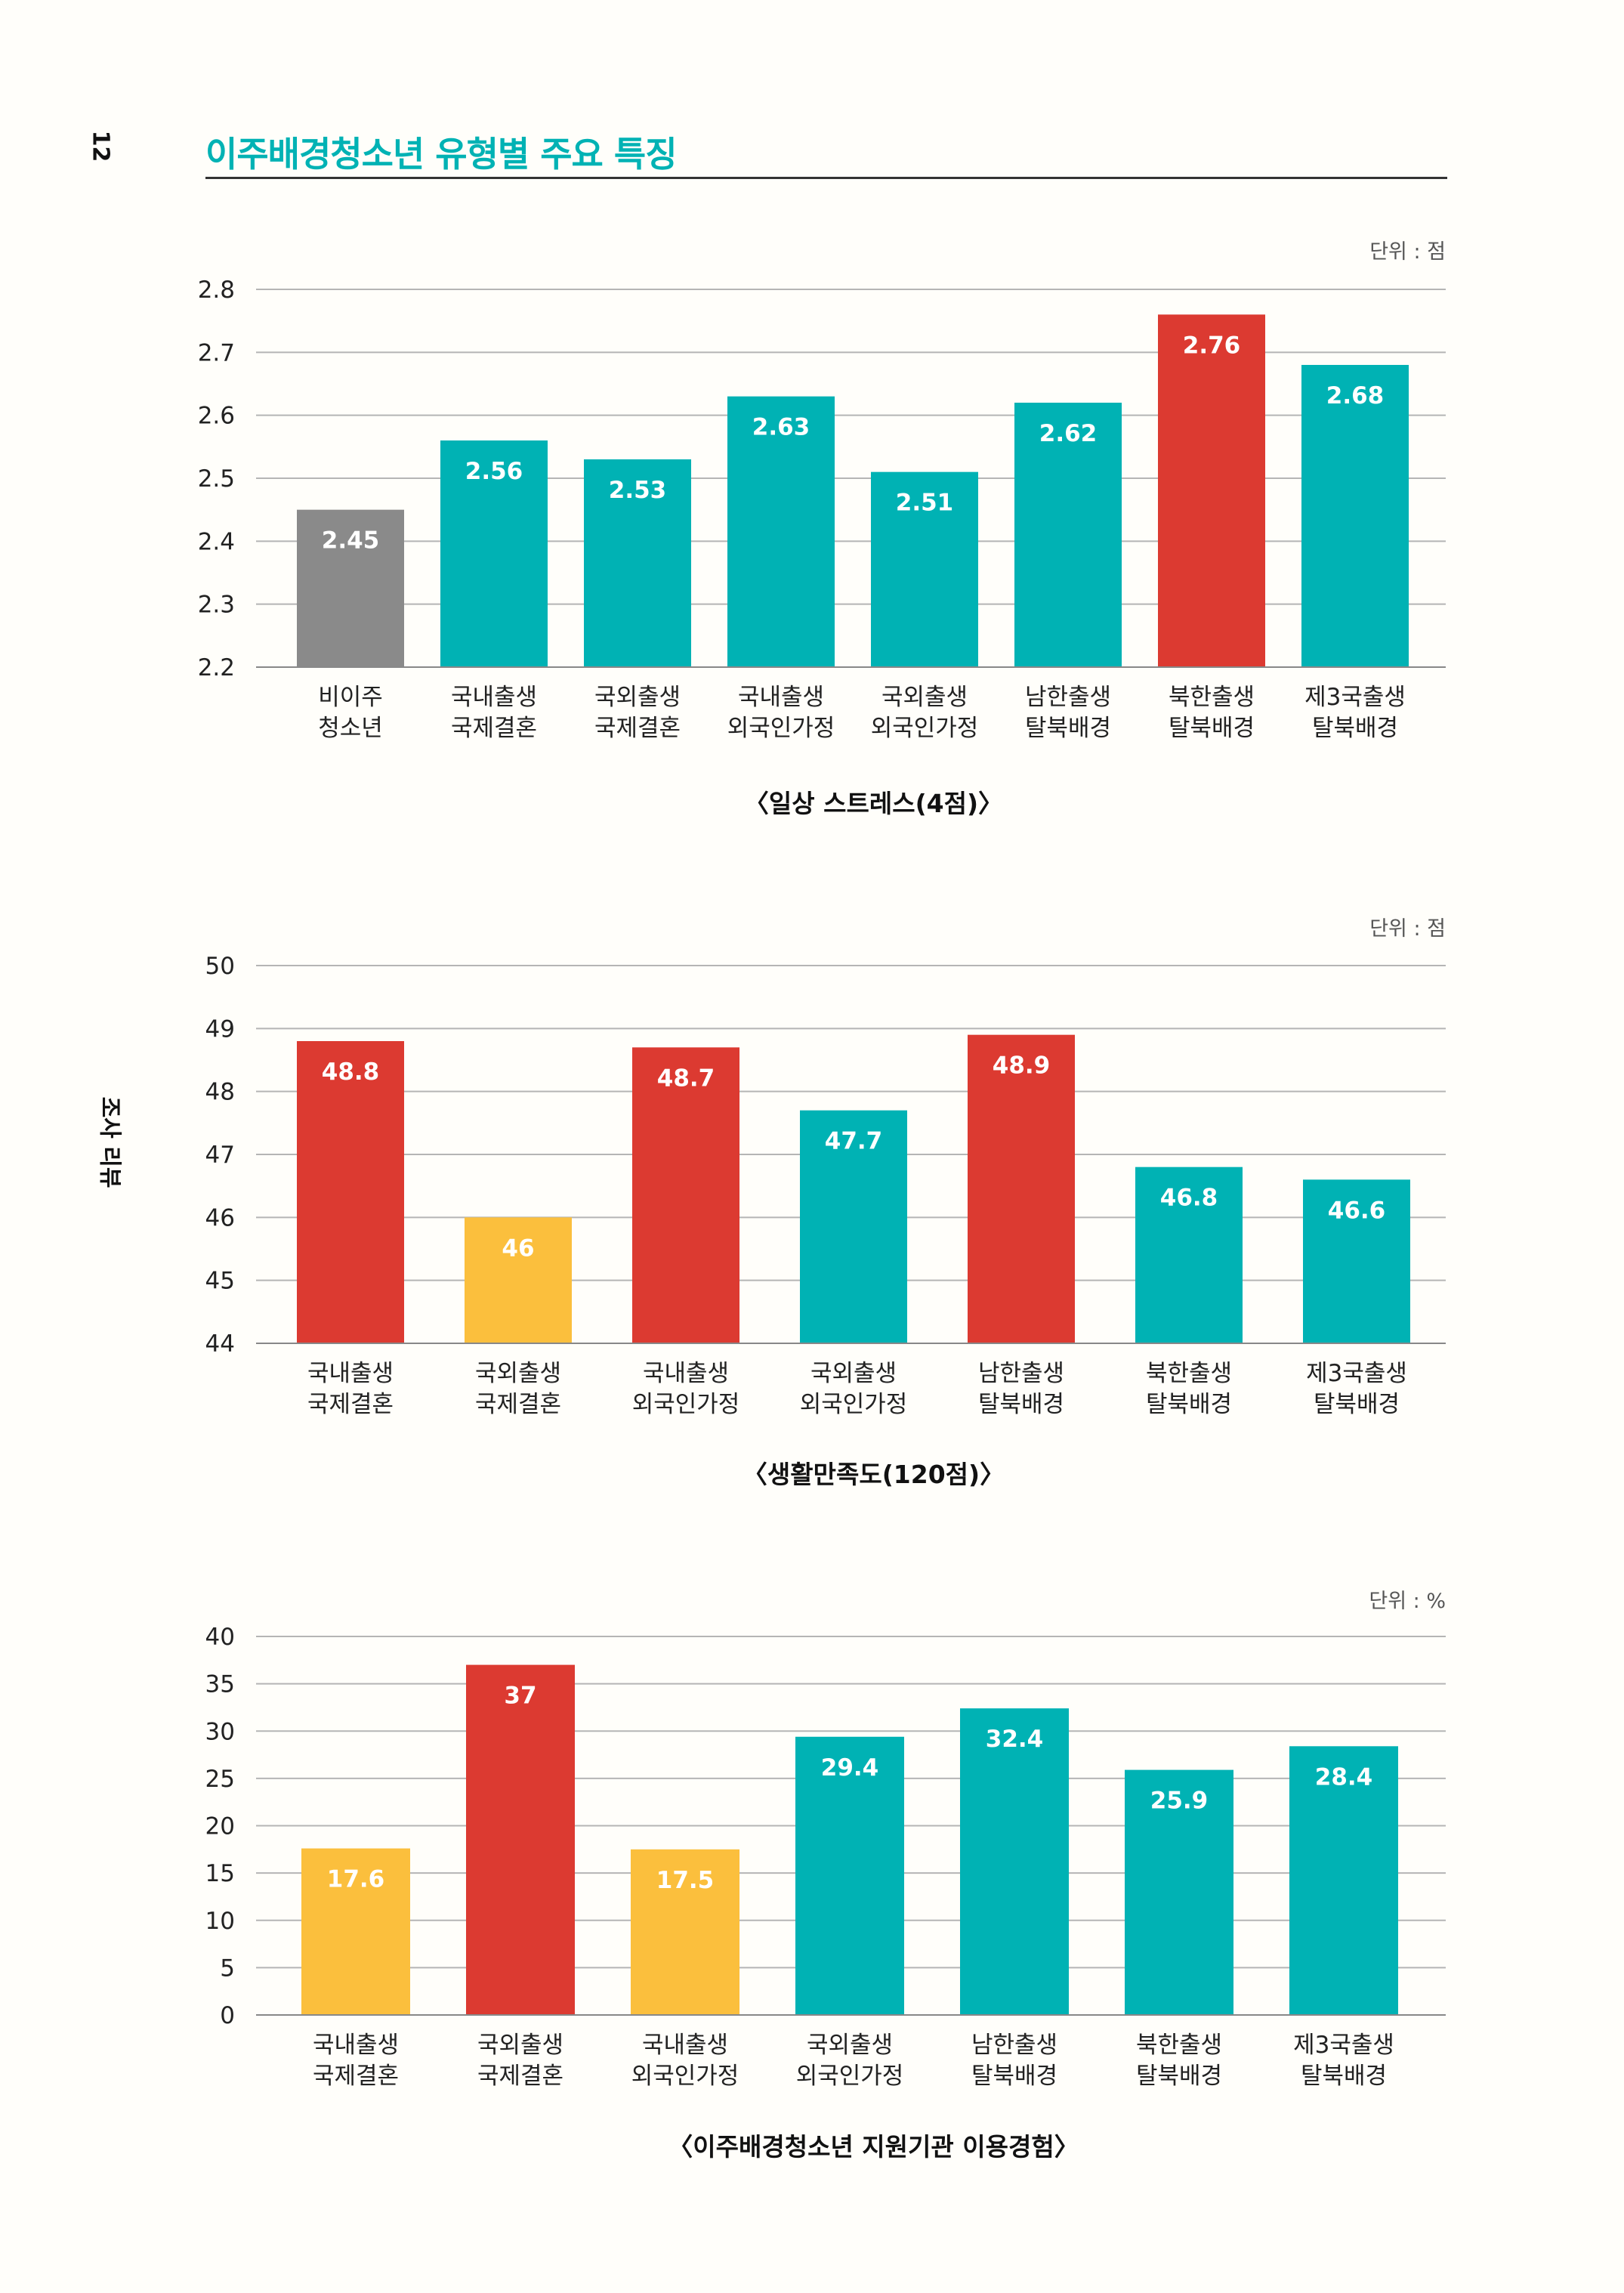 The image size is (1624, 2293). I want to click on bar-value-label: 2.68, so click(1355, 395).